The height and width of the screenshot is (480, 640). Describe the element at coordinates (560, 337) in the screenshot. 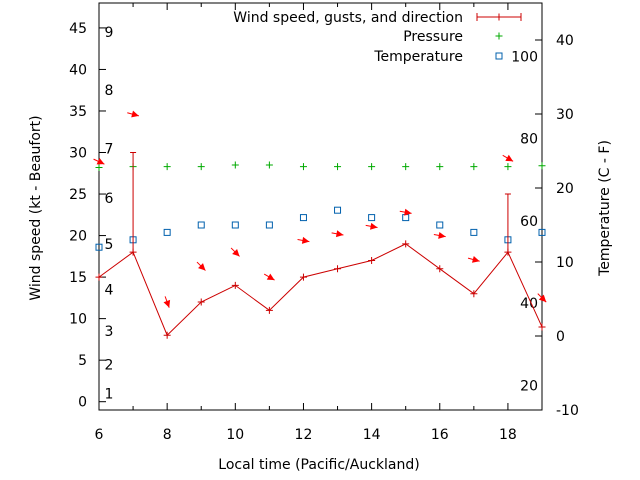

I see `y2-tick-label: 0` at that location.